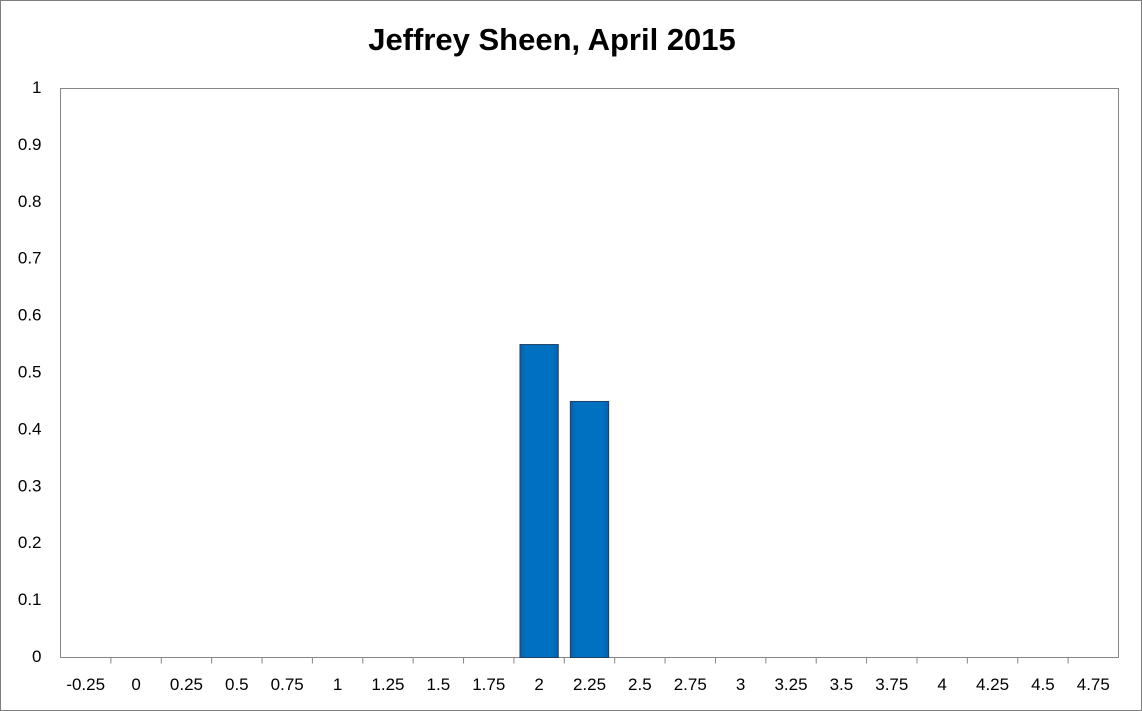  I want to click on y-tick-label: 0.5, so click(30, 371).